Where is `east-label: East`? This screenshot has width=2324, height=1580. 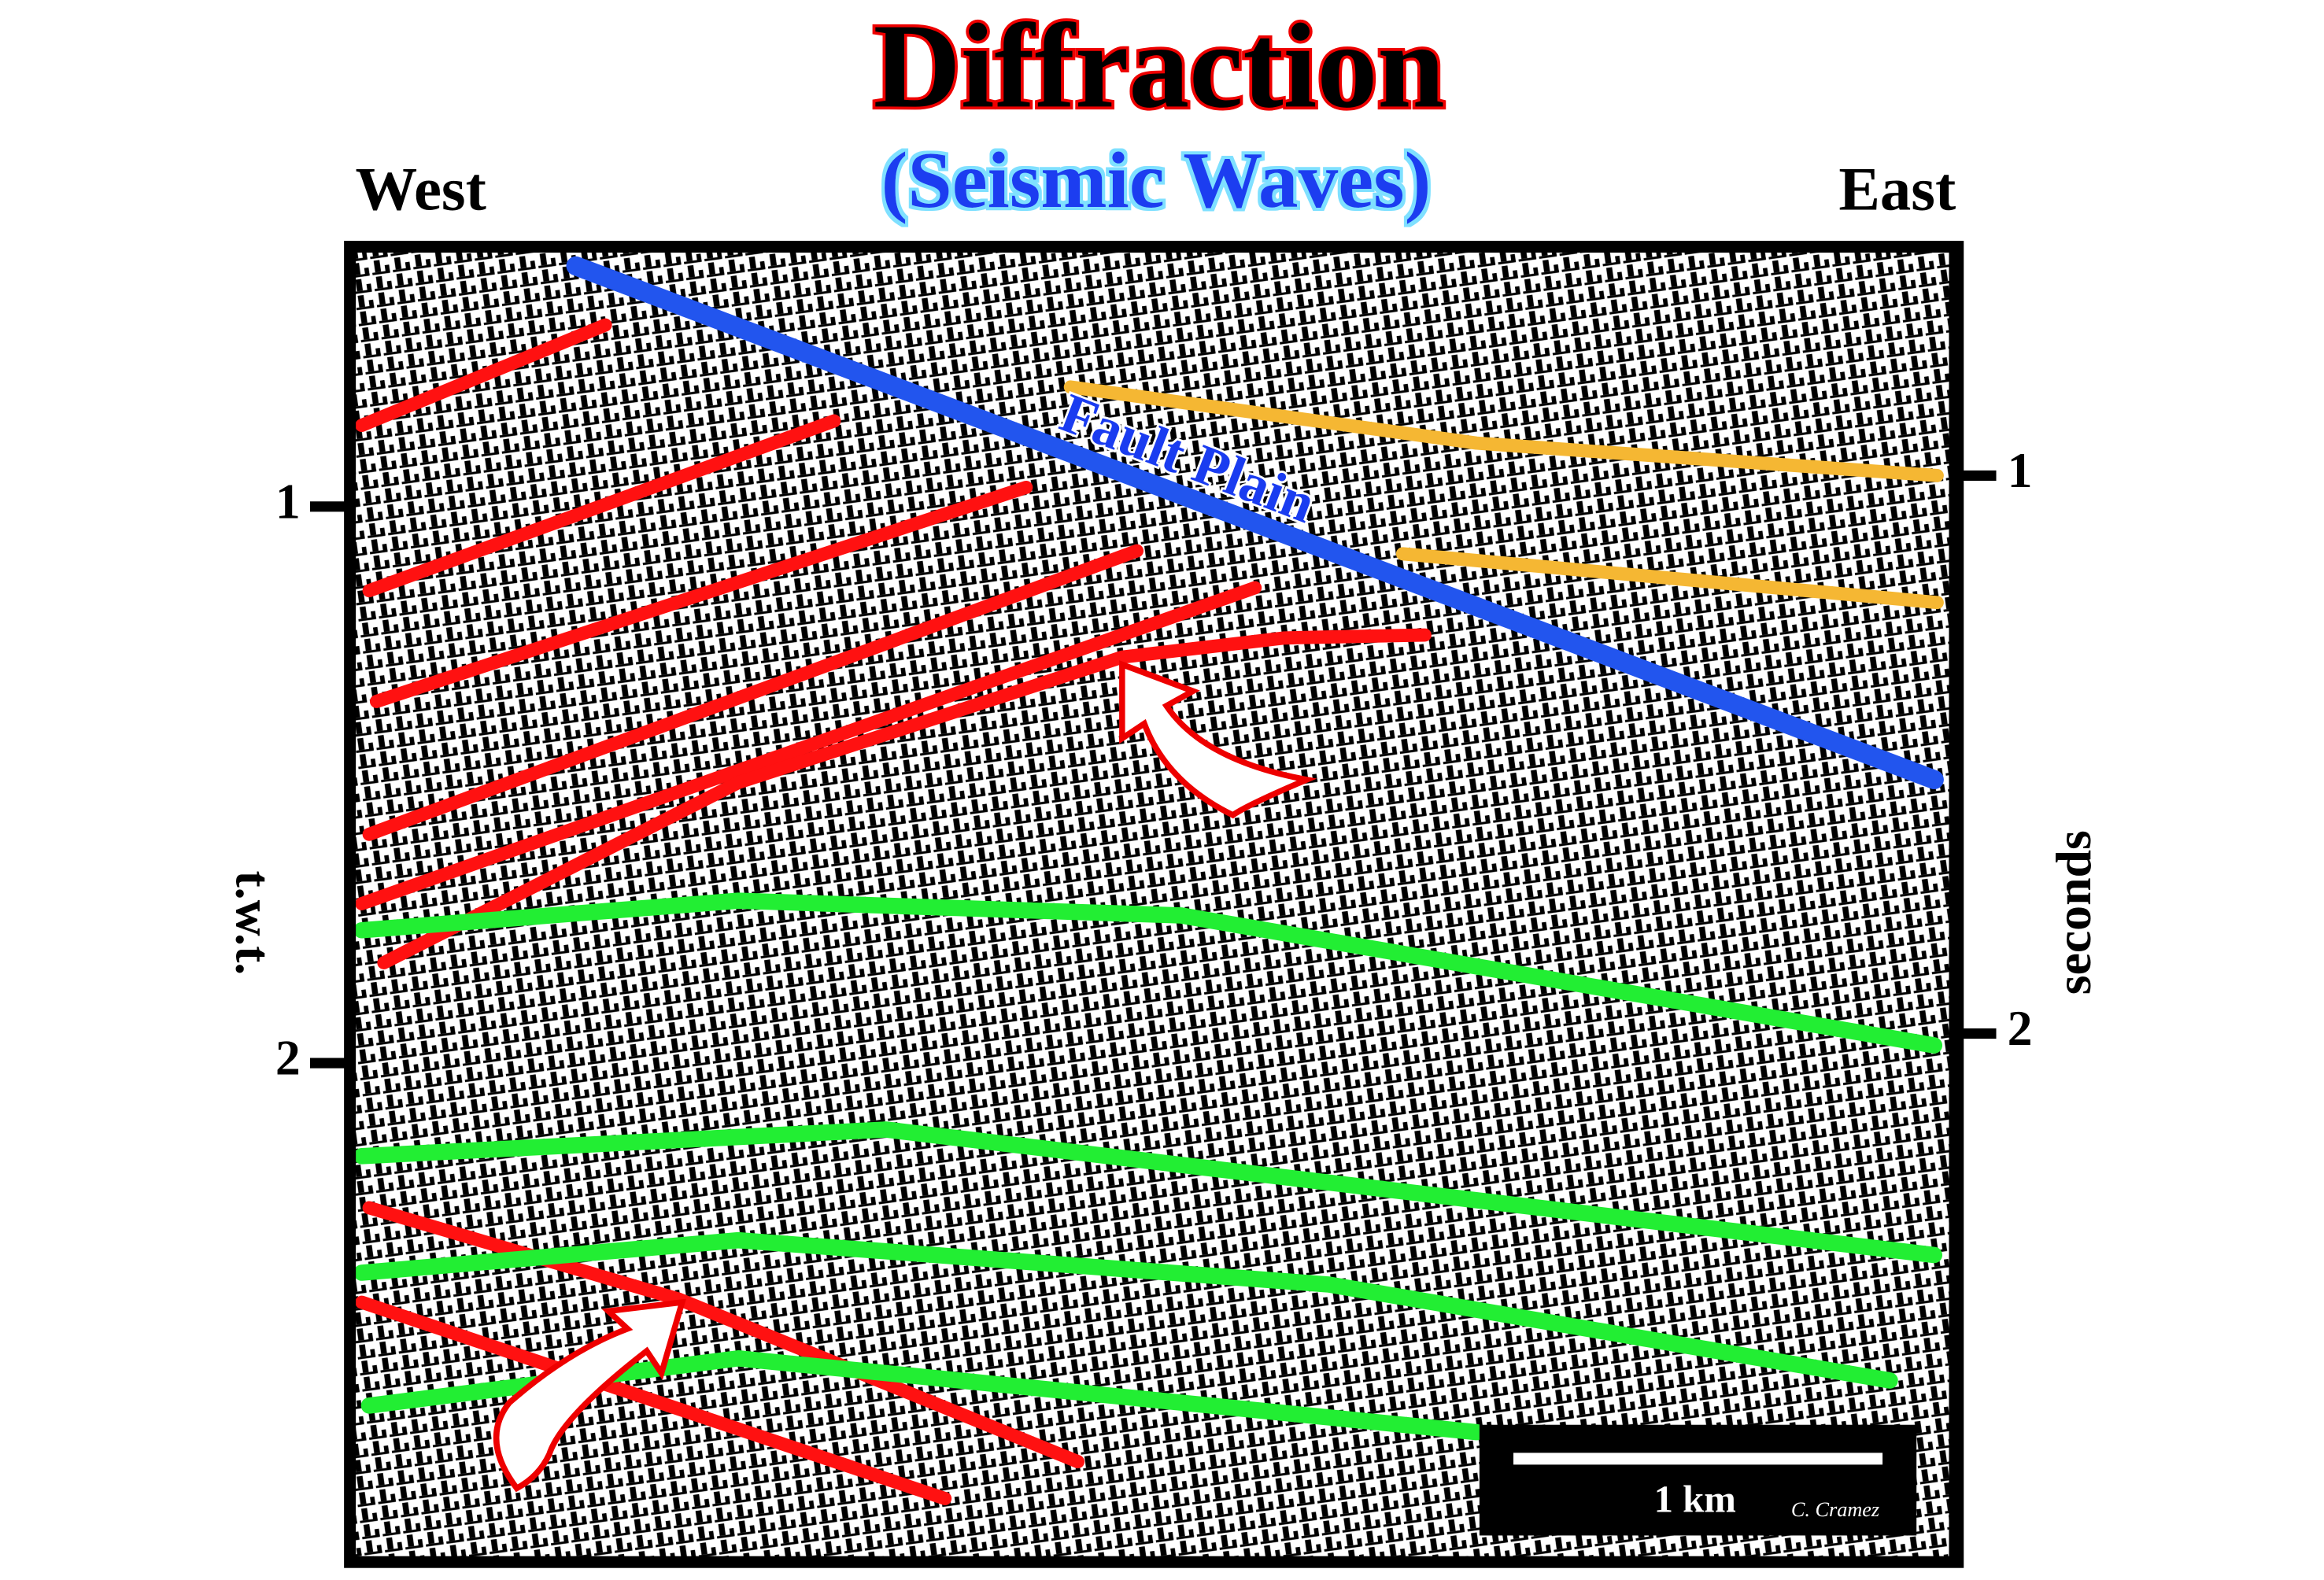 east-label: East is located at coordinates (1897, 190).